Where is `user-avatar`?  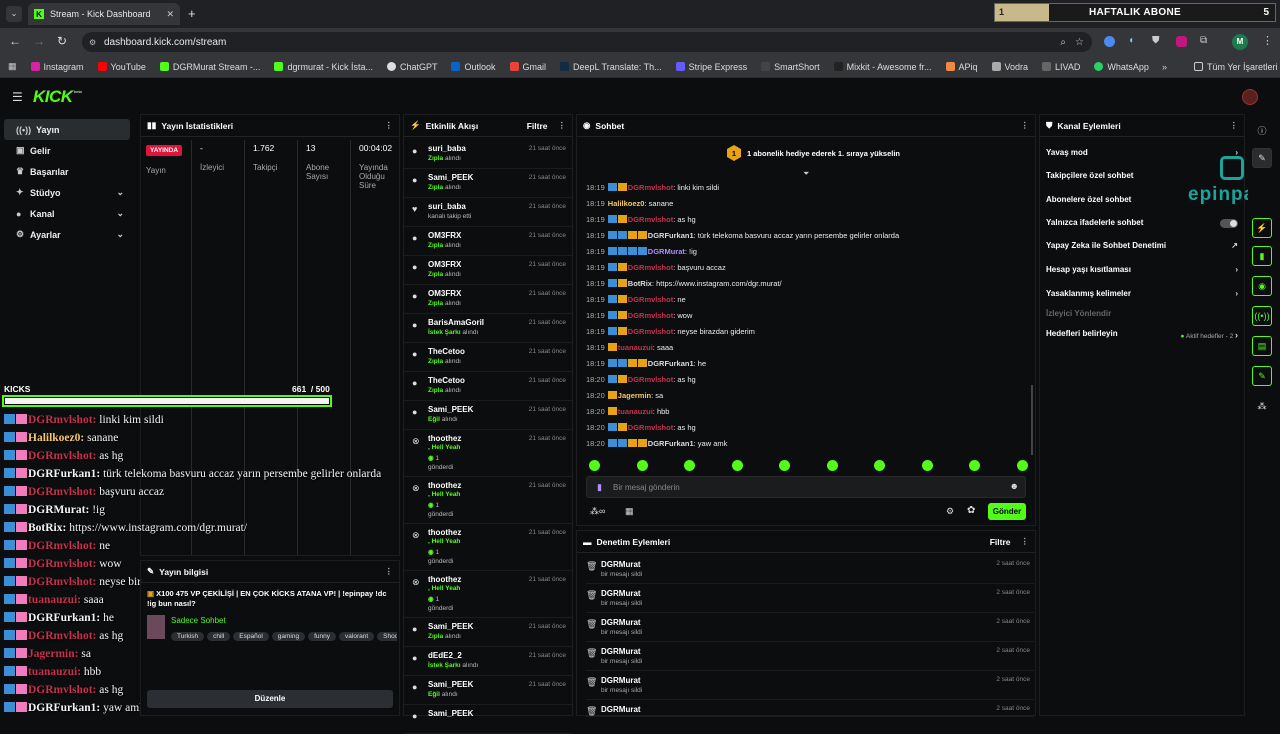
user-avatar is located at coordinates (1250, 97).